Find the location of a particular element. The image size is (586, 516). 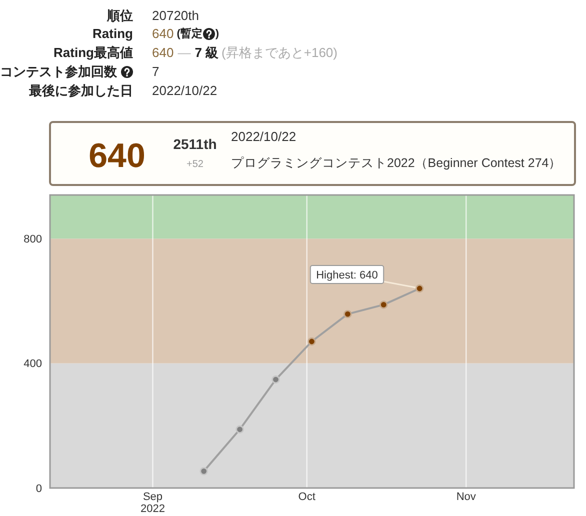

y-tick-label: 800 is located at coordinates (33, 239).